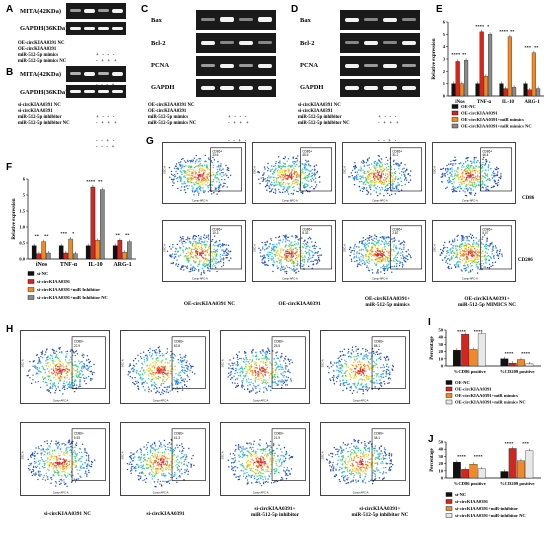 The width and height of the screenshot is (550, 545). What do you see at coordinates (444, 34) in the screenshot?
I see `y-tick-label: 5` at bounding box center [444, 34].